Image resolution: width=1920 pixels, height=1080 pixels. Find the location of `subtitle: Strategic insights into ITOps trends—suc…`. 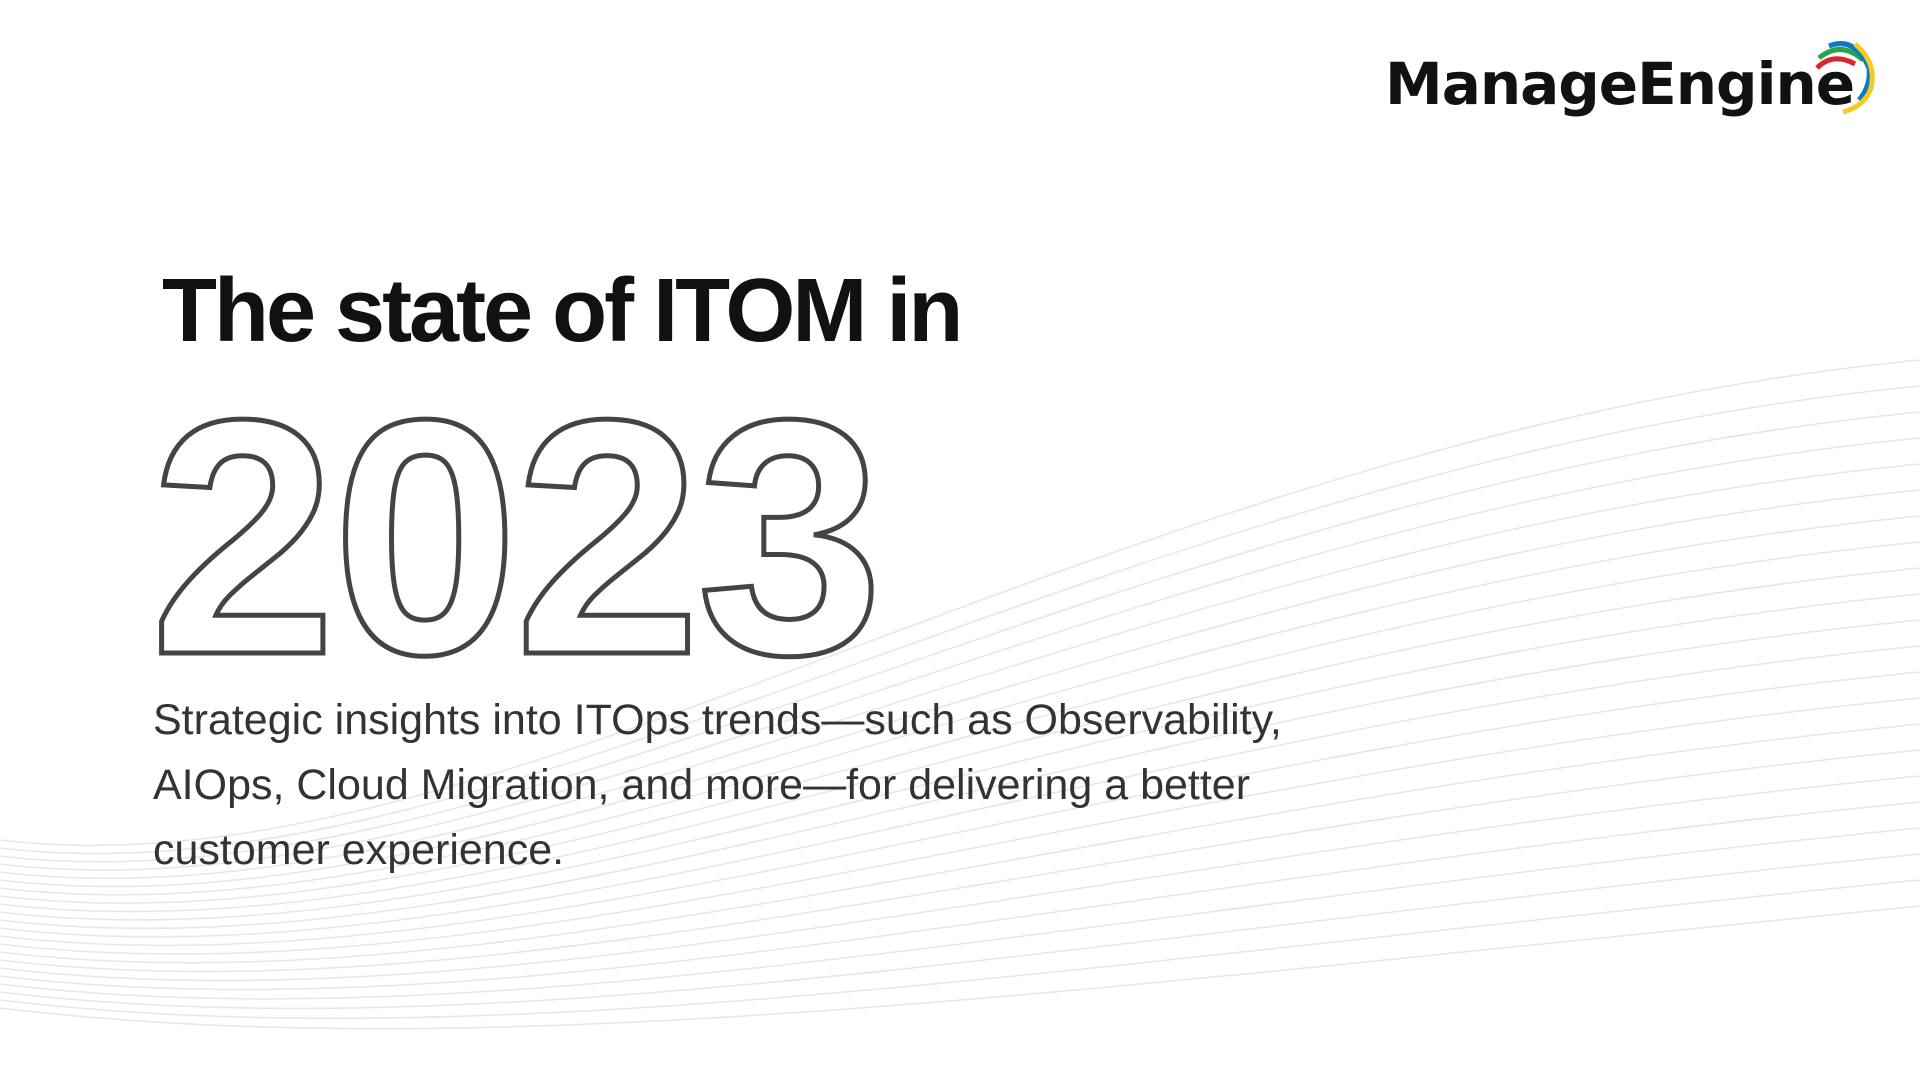

subtitle: Strategic insights into ITOps trends—suc… is located at coordinates (717, 785).